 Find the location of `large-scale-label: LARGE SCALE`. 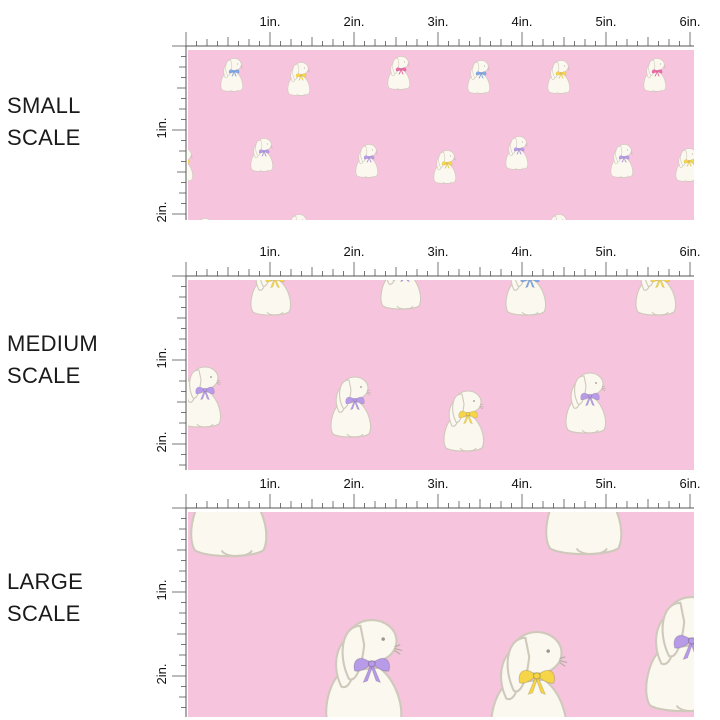

large-scale-label: LARGE SCALE is located at coordinates (82, 598).